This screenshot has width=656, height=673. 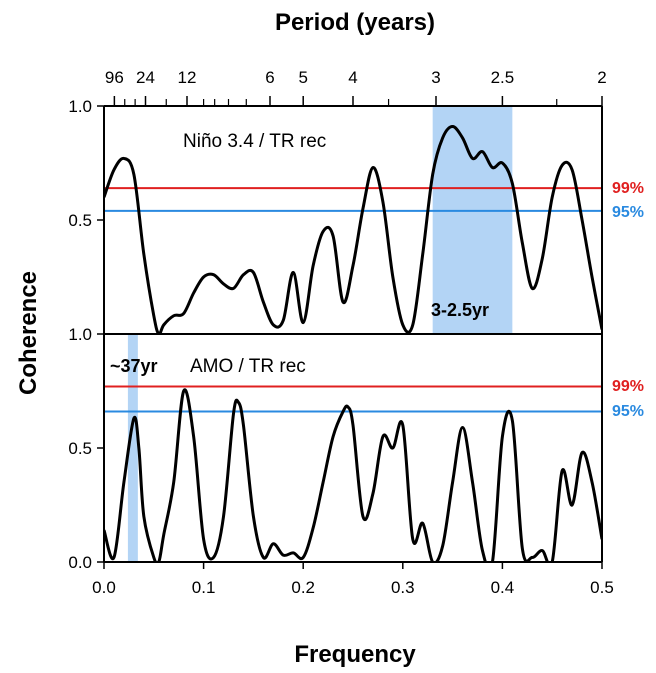 I want to click on panel-2-sig99-label: 99%, so click(x=628, y=386).